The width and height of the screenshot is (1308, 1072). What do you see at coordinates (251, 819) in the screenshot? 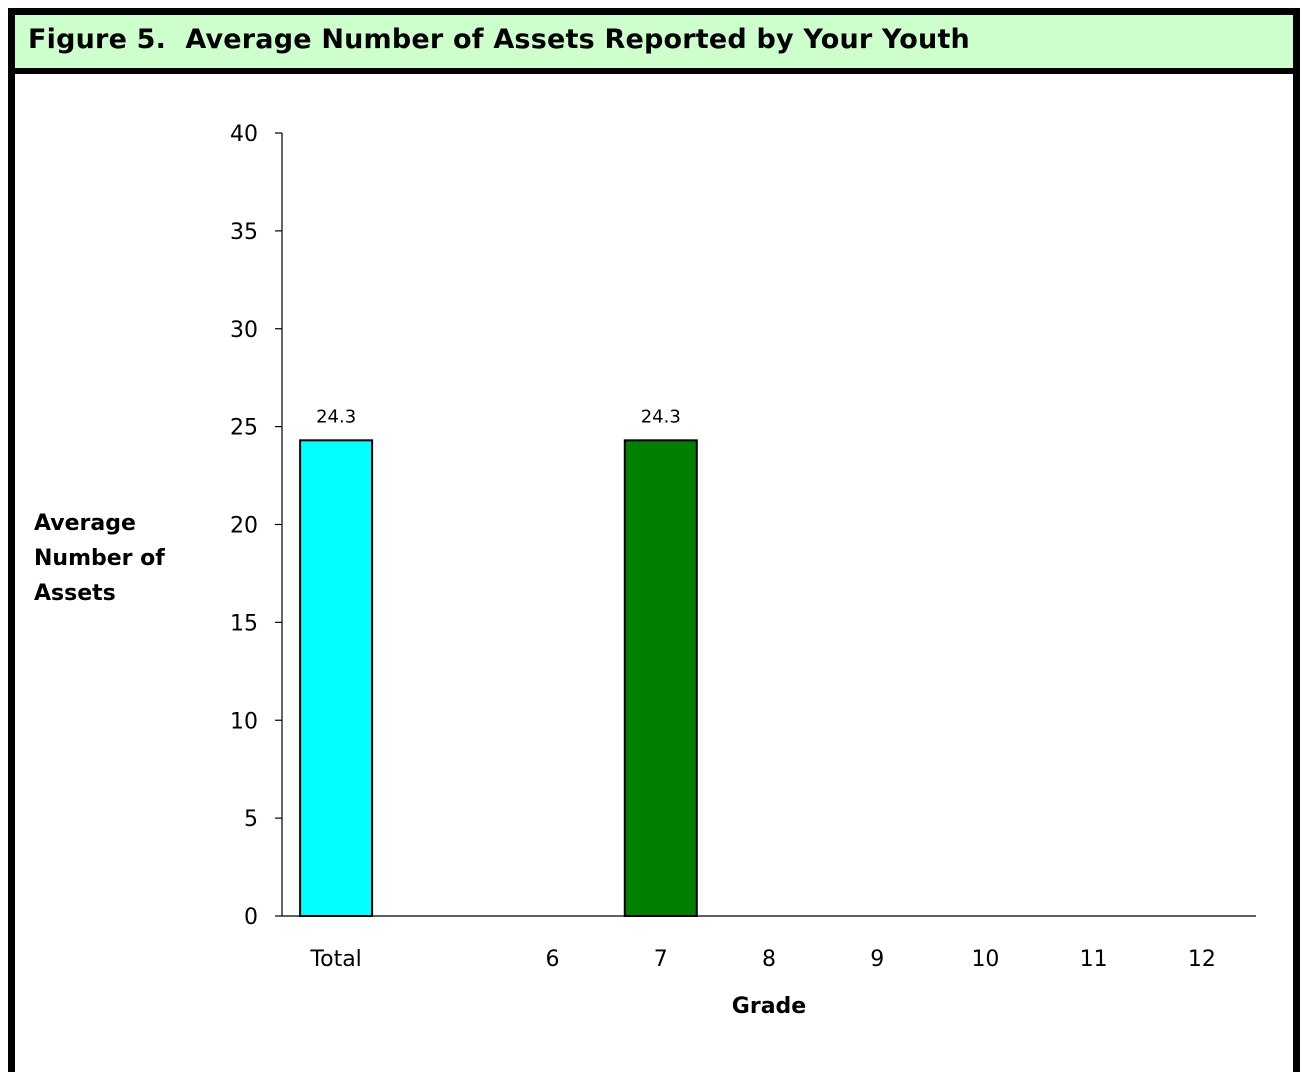
I see `y-tick-label: 5` at bounding box center [251, 819].